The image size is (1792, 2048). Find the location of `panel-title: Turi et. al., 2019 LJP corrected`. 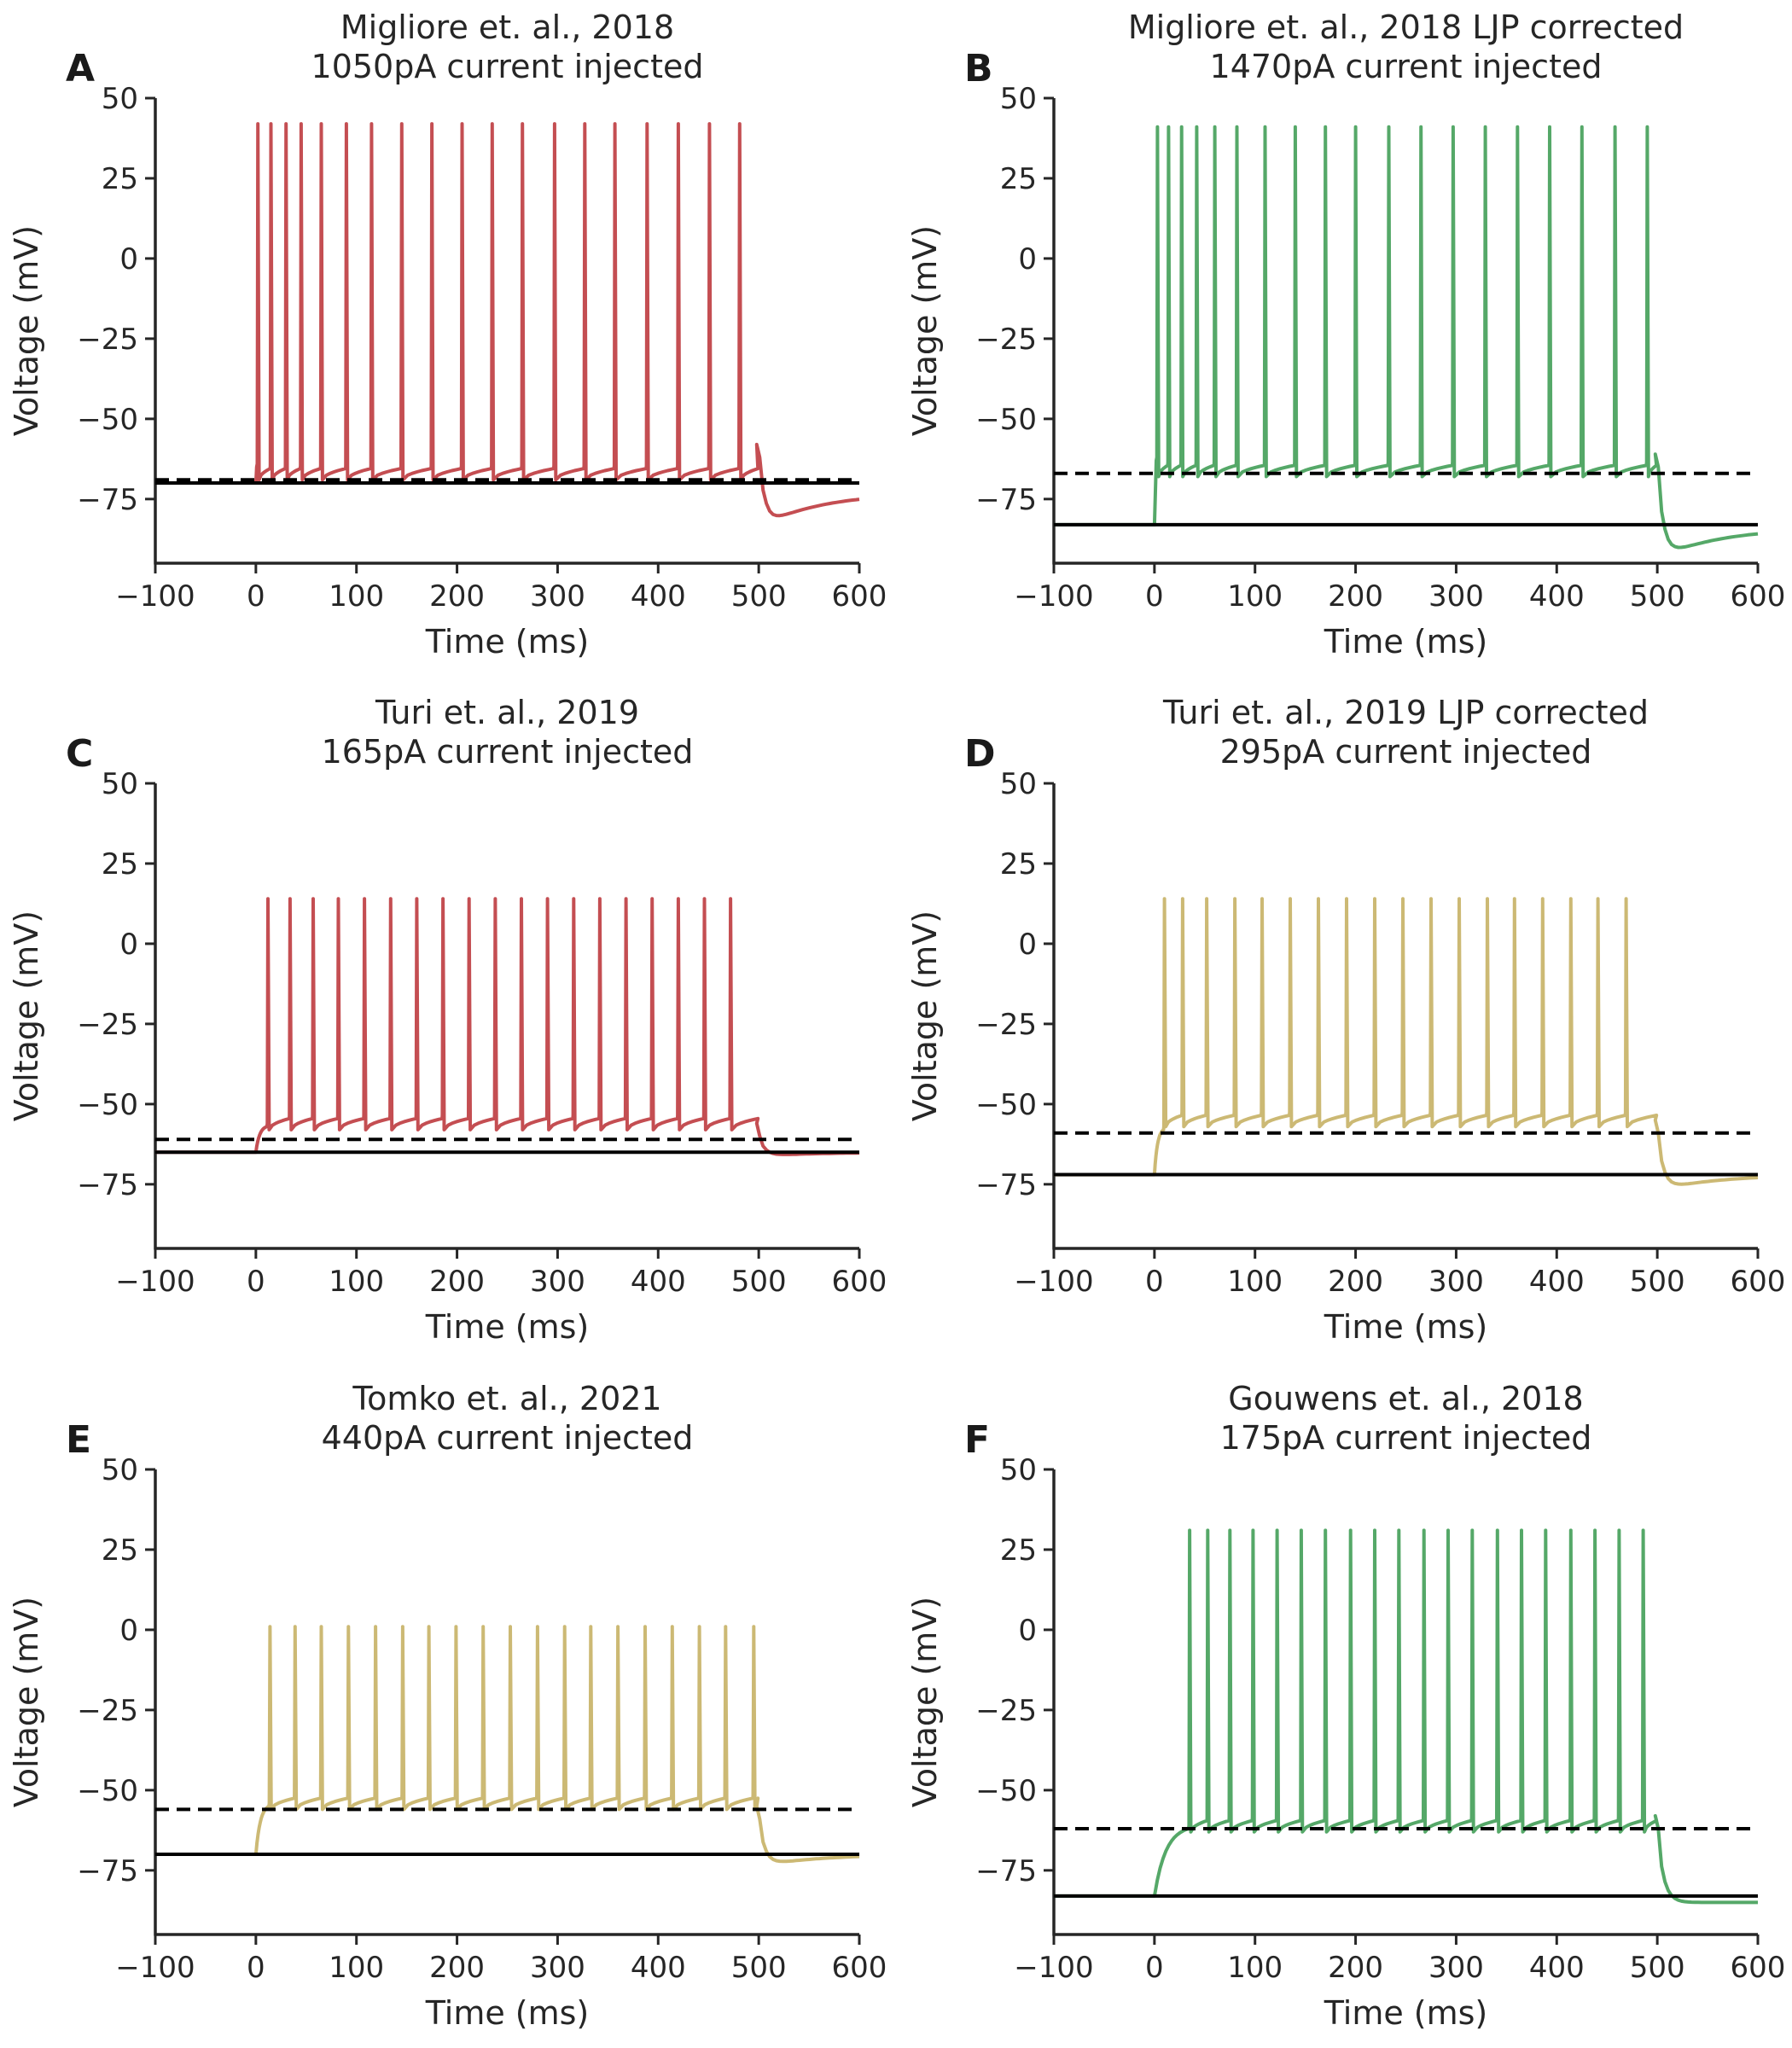

panel-title: Turi et. al., 2019 LJP corrected is located at coordinates (1405, 712).